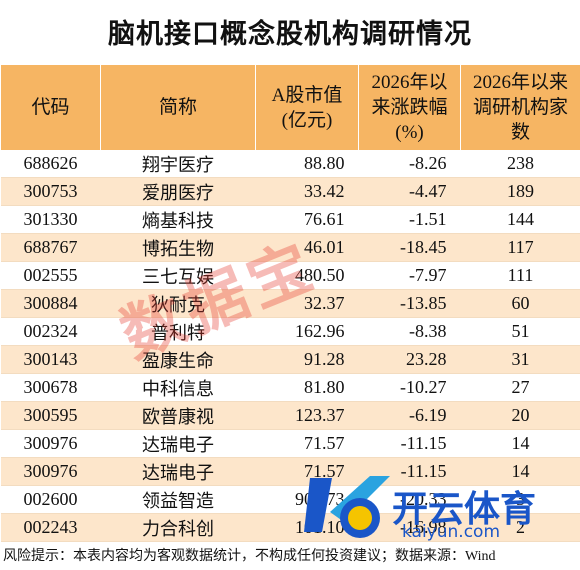 Image resolution: width=580 pixels, height=570 pixels. What do you see at coordinates (520, 107) in the screenshot?
I see `header-cell: 2026年以来 调研机构家 数` at bounding box center [520, 107].